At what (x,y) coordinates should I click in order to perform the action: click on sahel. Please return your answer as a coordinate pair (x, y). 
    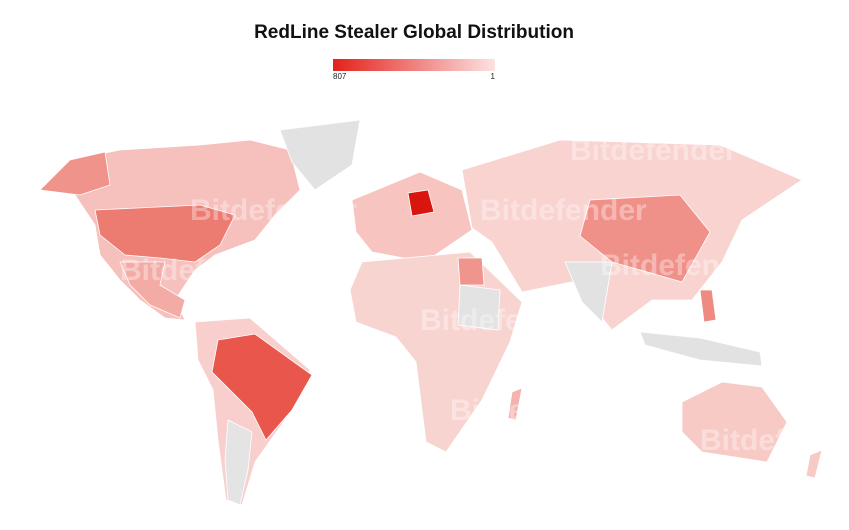
    Looking at the image, I should click on (479, 307).